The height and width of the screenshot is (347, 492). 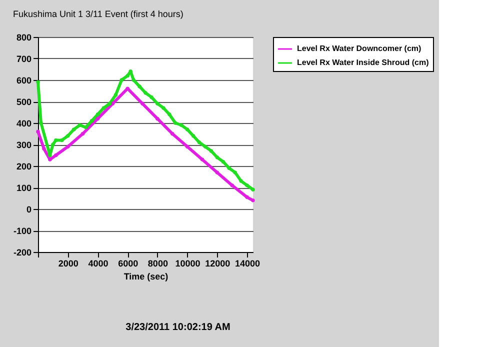 I want to click on line-series, so click(x=145, y=144).